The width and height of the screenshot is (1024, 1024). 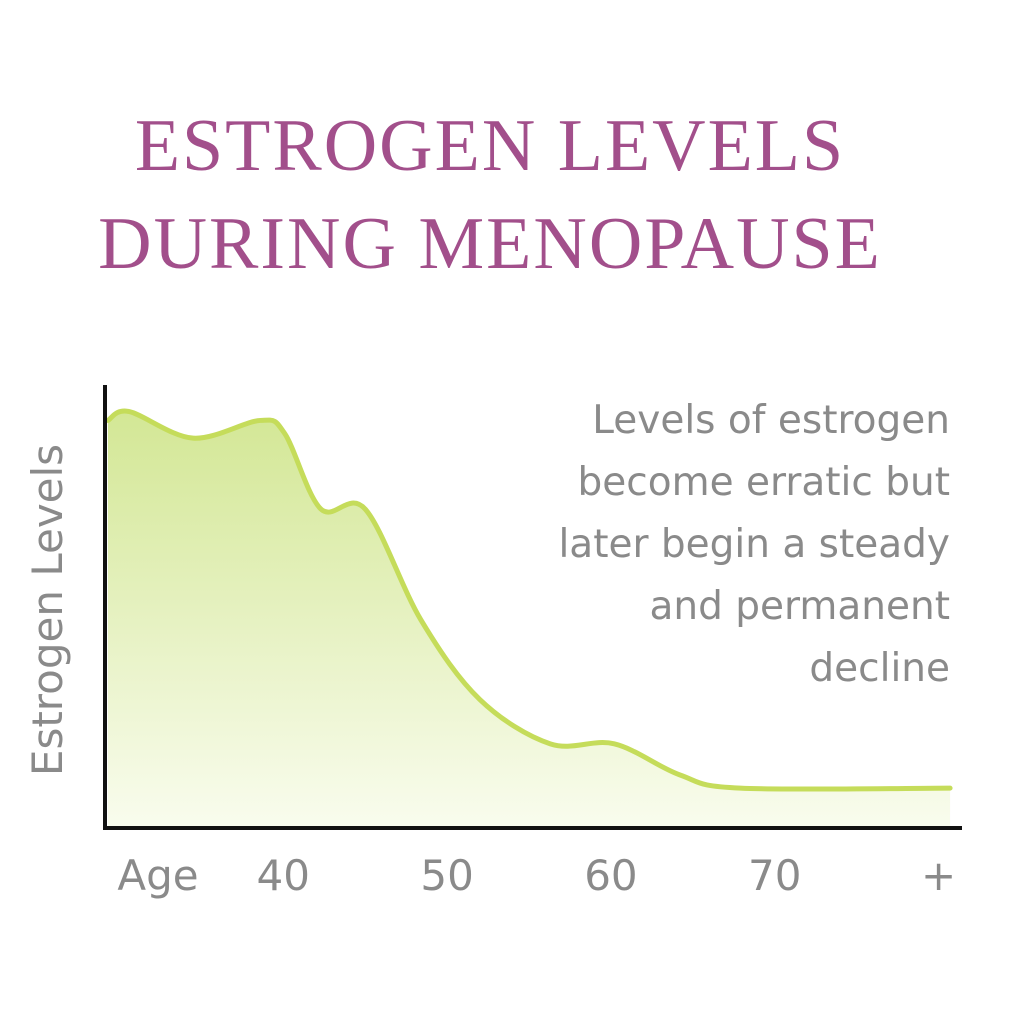 What do you see at coordinates (800, 606) in the screenshot?
I see `annotation: and permanent` at bounding box center [800, 606].